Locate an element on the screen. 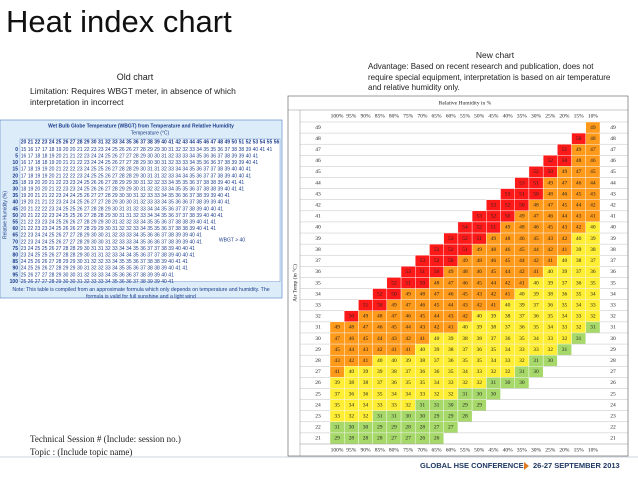 This screenshot has height=479, width=638. temperature-header: 42 is located at coordinates (318, 206).